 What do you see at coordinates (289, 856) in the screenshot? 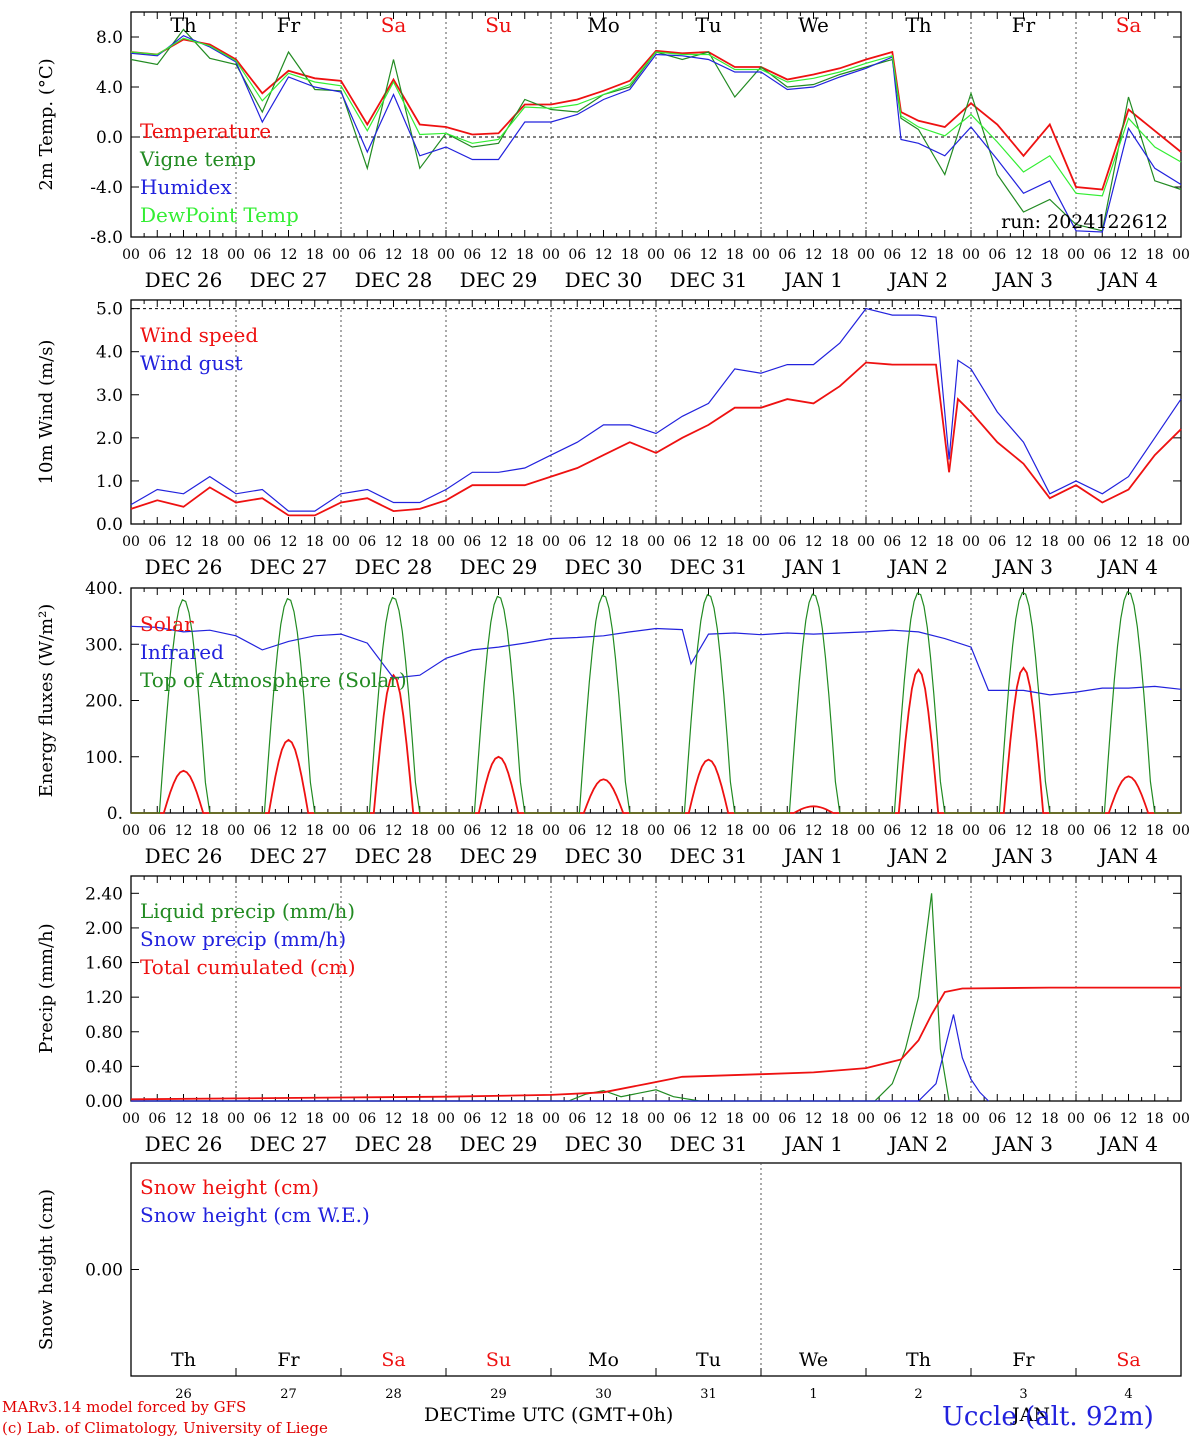
I see `date-label: DEC 27` at bounding box center [289, 856].